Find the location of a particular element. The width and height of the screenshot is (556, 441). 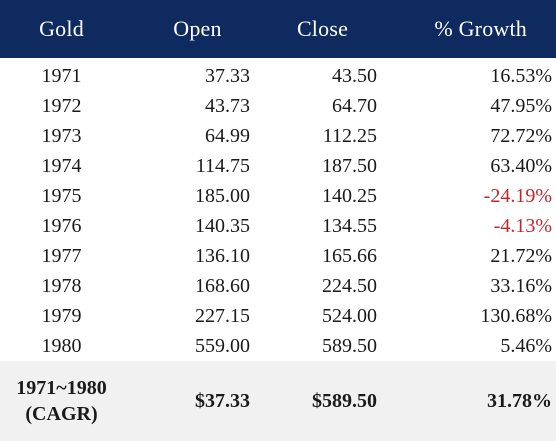

table-row: 1974 114.75 187.50 63.40% is located at coordinates (278, 166).